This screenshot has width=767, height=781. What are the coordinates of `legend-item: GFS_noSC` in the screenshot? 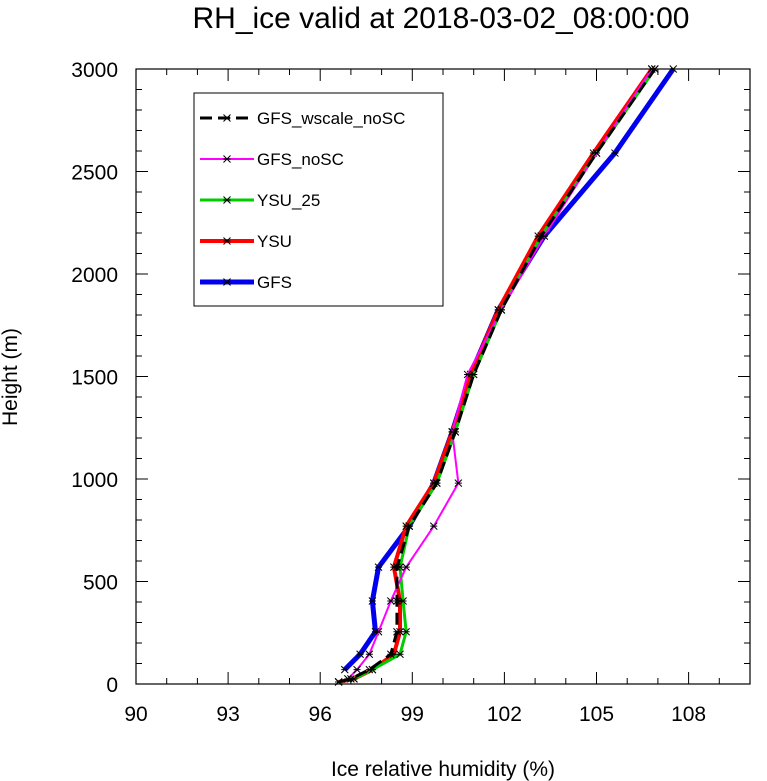 It's located at (272, 159).